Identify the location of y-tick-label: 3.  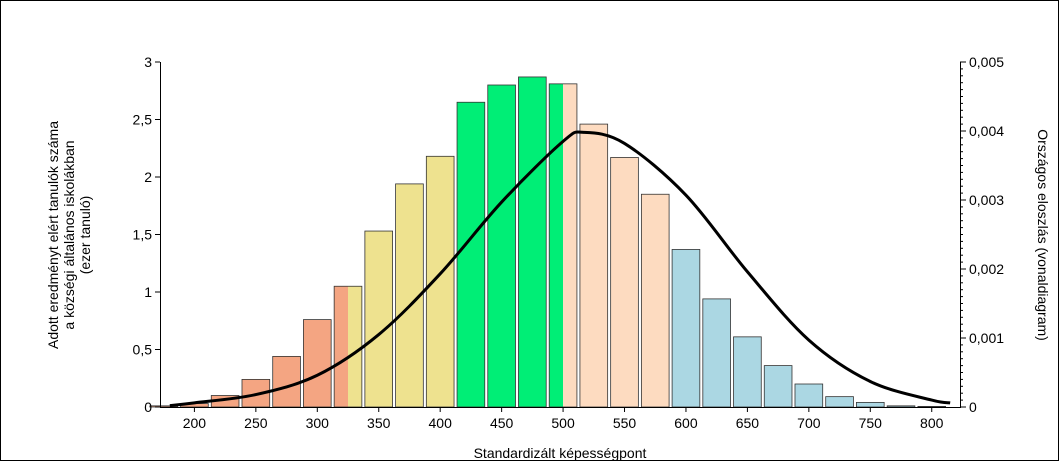
(148, 62).